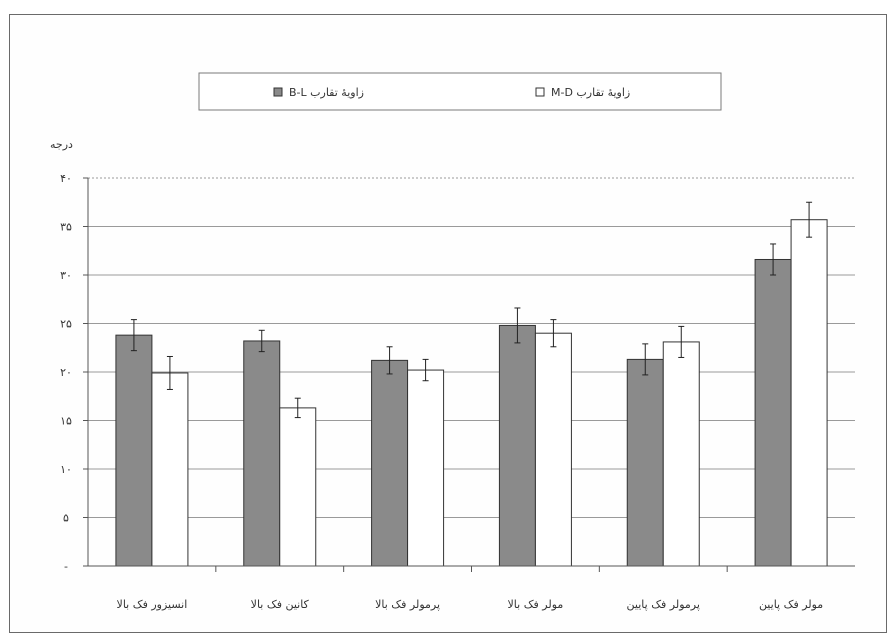 The height and width of the screenshot is (639, 896). Describe the element at coordinates (540, 92) in the screenshot. I see `legend-swatch-md` at that location.